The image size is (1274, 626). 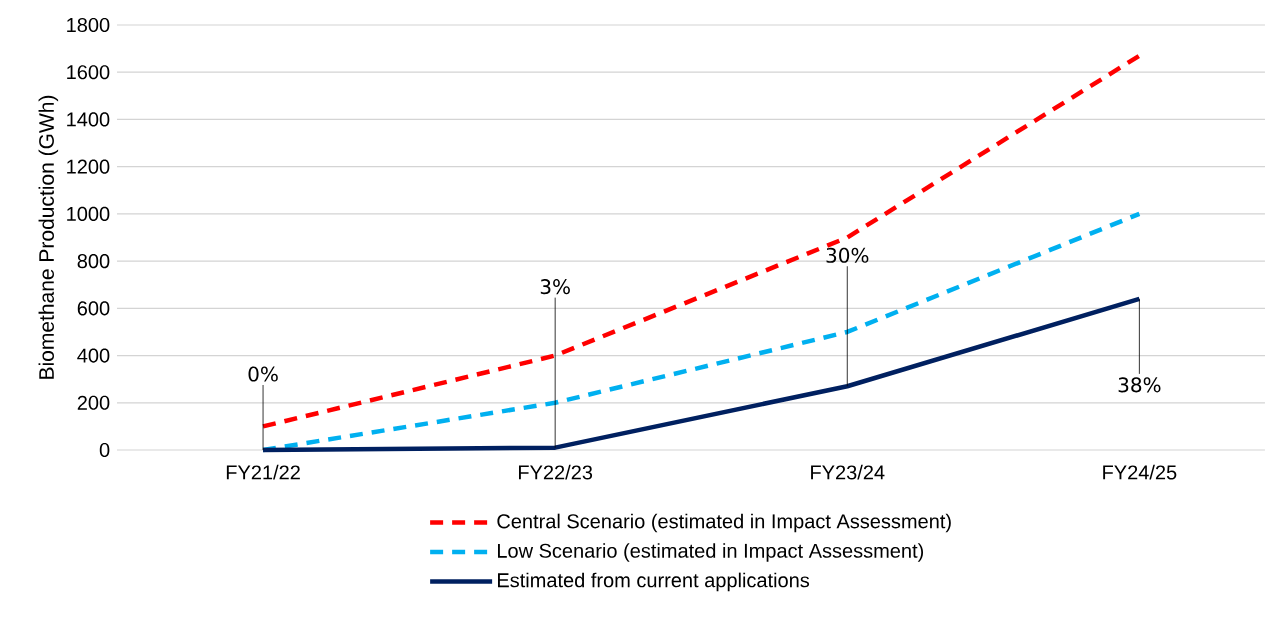 What do you see at coordinates (555, 287) in the screenshot?
I see `annotation: 3%` at bounding box center [555, 287].